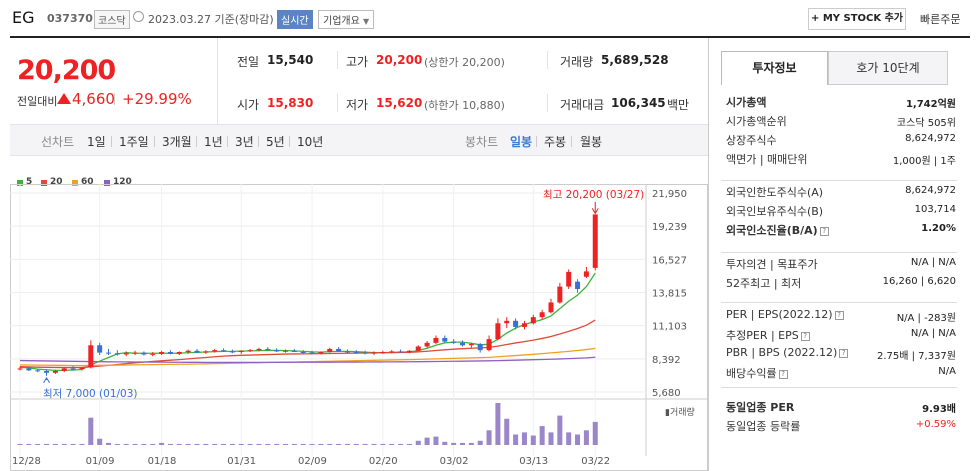 Image resolution: width=979 pixels, height=471 pixels. What do you see at coordinates (930, 104) in the screenshot?
I see `info-row-value: 1,742억원` at bounding box center [930, 104].